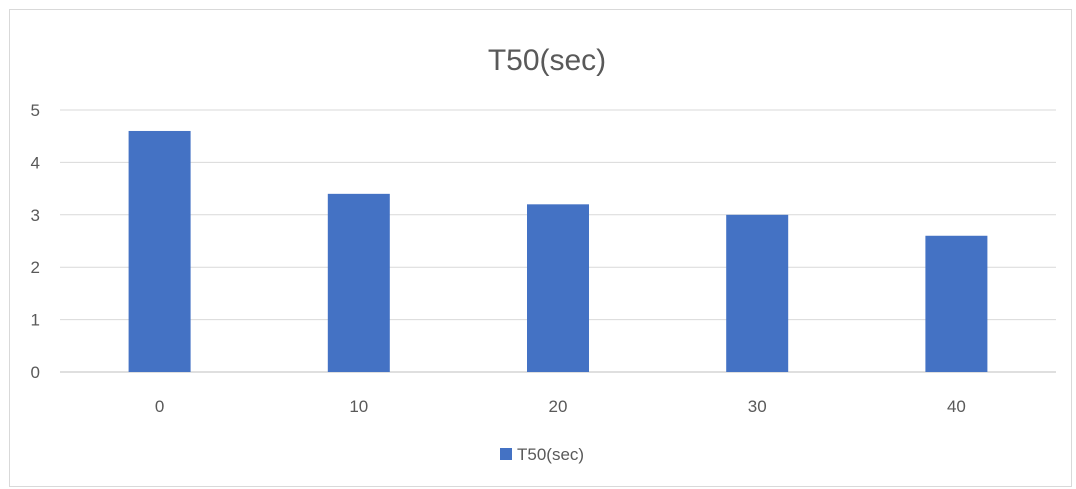 The height and width of the screenshot is (489, 1076). I want to click on y-tick-label: 0, so click(35, 372).